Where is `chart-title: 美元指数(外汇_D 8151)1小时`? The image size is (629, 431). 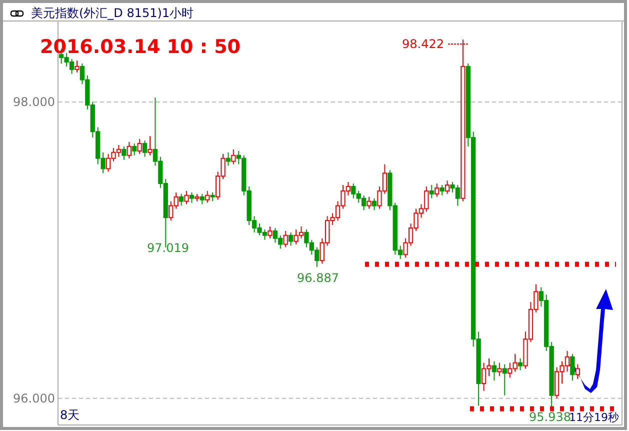 chart-title: 美元指数(外汇_D 8151)1小时 is located at coordinates (112, 13).